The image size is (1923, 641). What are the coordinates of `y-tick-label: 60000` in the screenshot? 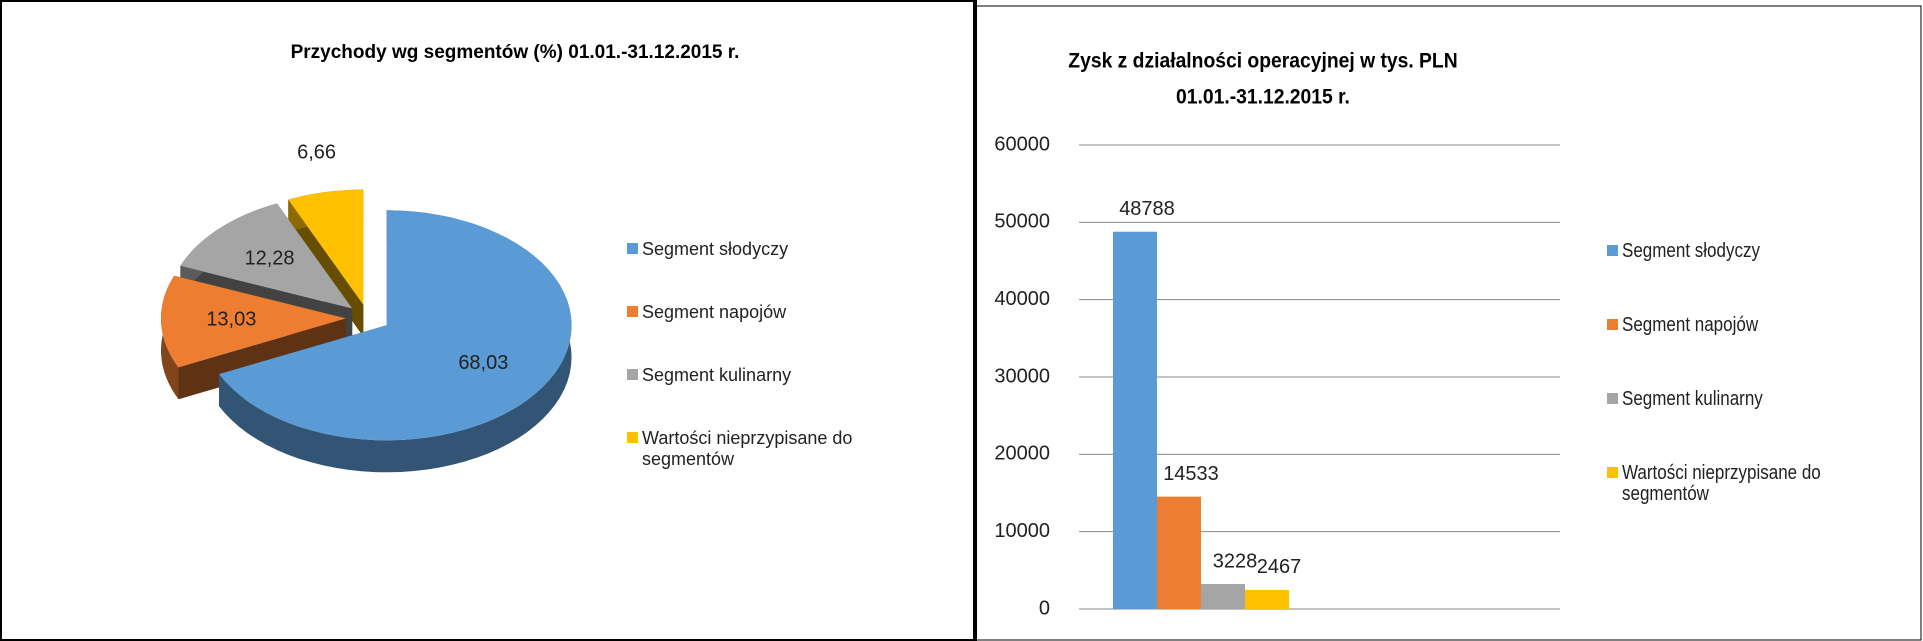 It's located at (1022, 144).